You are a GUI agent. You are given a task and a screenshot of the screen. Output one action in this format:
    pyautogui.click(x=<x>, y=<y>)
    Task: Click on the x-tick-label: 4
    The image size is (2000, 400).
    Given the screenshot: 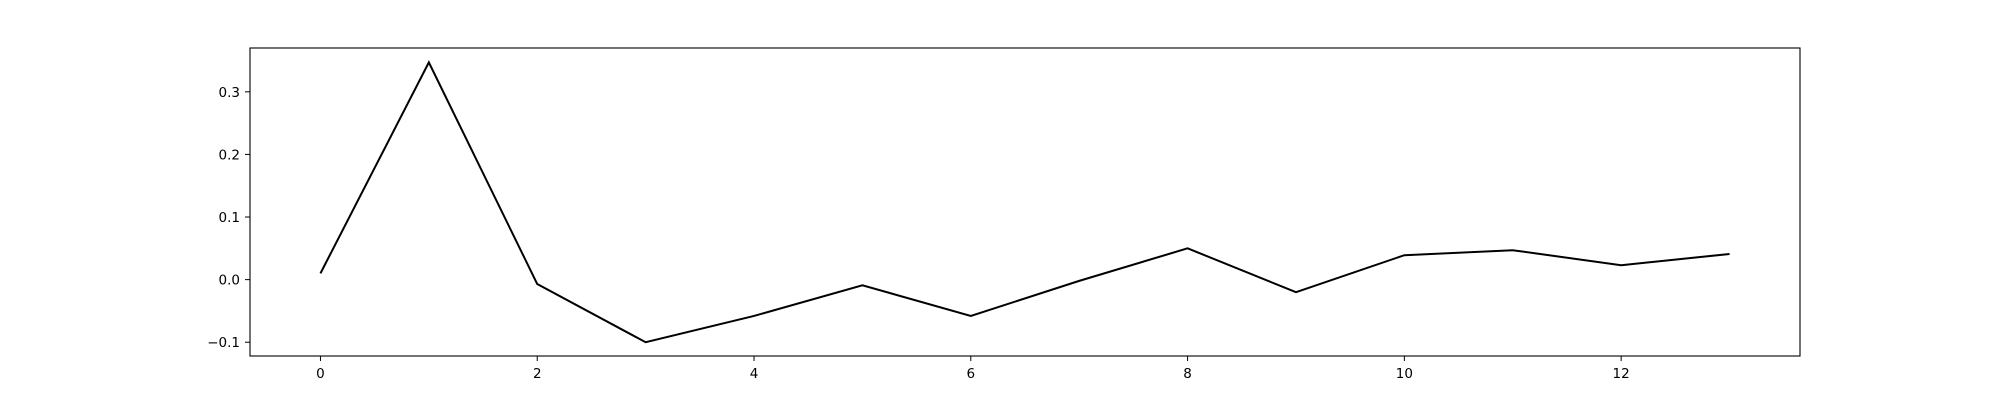 What is the action you would take?
    pyautogui.click(x=754, y=374)
    